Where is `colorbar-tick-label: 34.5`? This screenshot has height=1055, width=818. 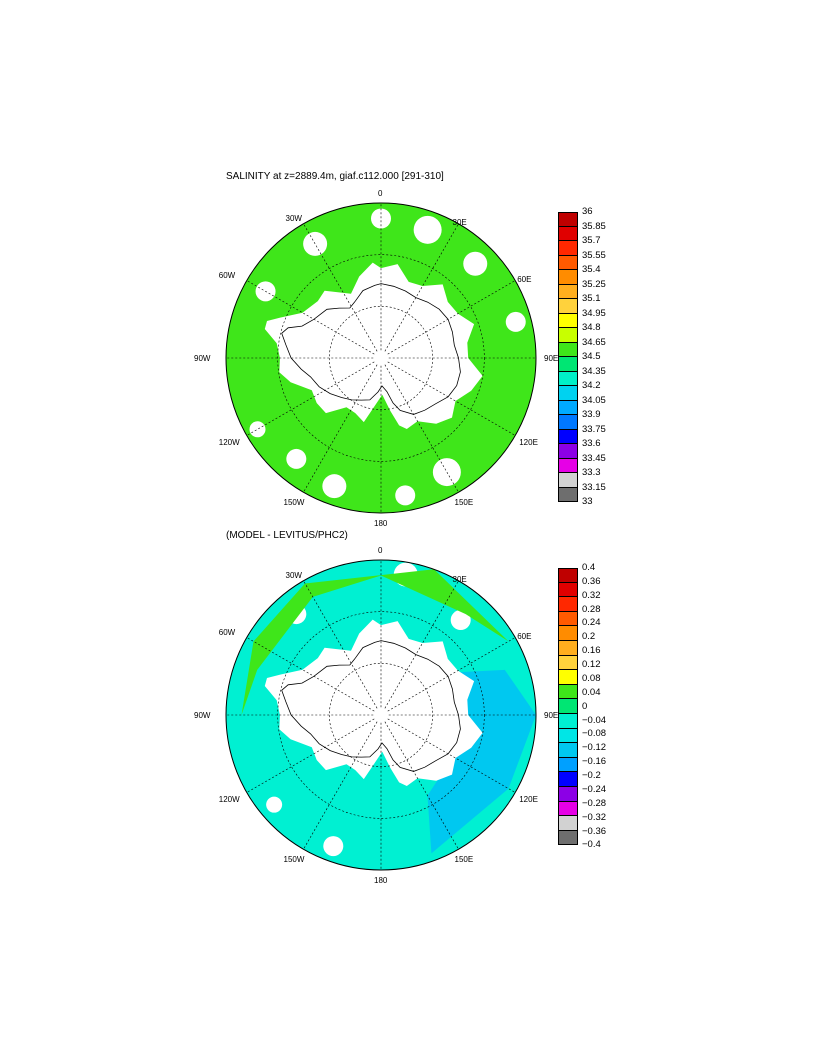
colorbar-tick-label: 34.5 is located at coordinates (591, 356).